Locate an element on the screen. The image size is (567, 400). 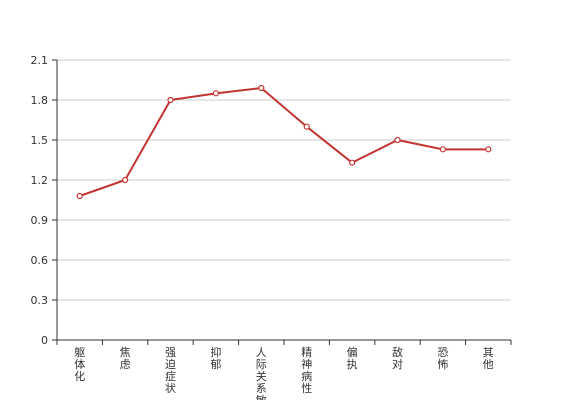
y-tick-label: 2.1 is located at coordinates (40, 60).